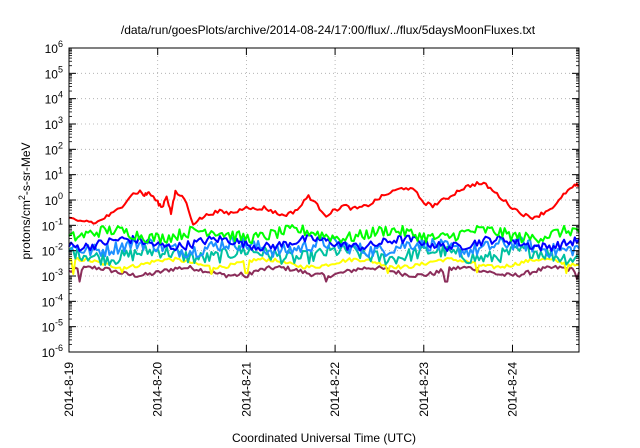 The height and width of the screenshot is (448, 640). What do you see at coordinates (512, 389) in the screenshot?
I see `x-tick-label: 2014-8-24` at bounding box center [512, 389].